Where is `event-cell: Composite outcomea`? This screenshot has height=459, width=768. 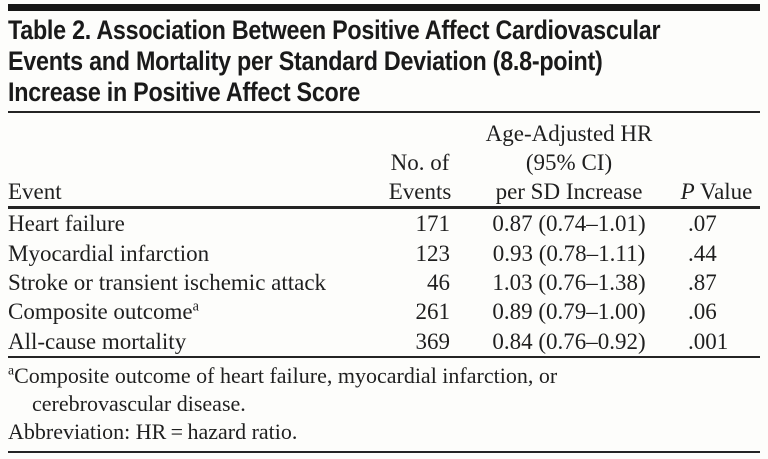
event-cell: Composite outcomea is located at coordinates (191, 311).